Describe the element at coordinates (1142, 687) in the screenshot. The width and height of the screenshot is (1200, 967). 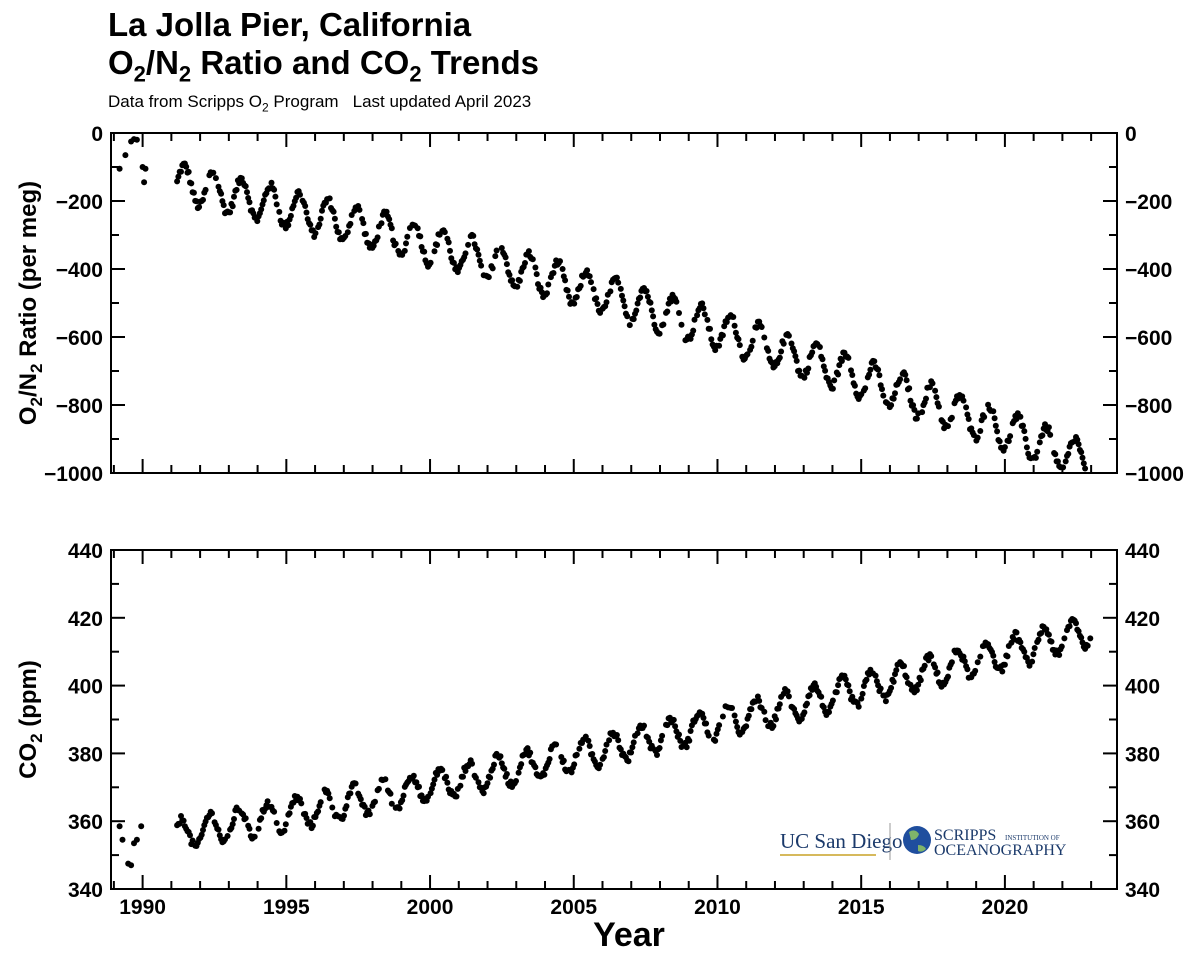
I see `y-tick-label-right: 400` at that location.